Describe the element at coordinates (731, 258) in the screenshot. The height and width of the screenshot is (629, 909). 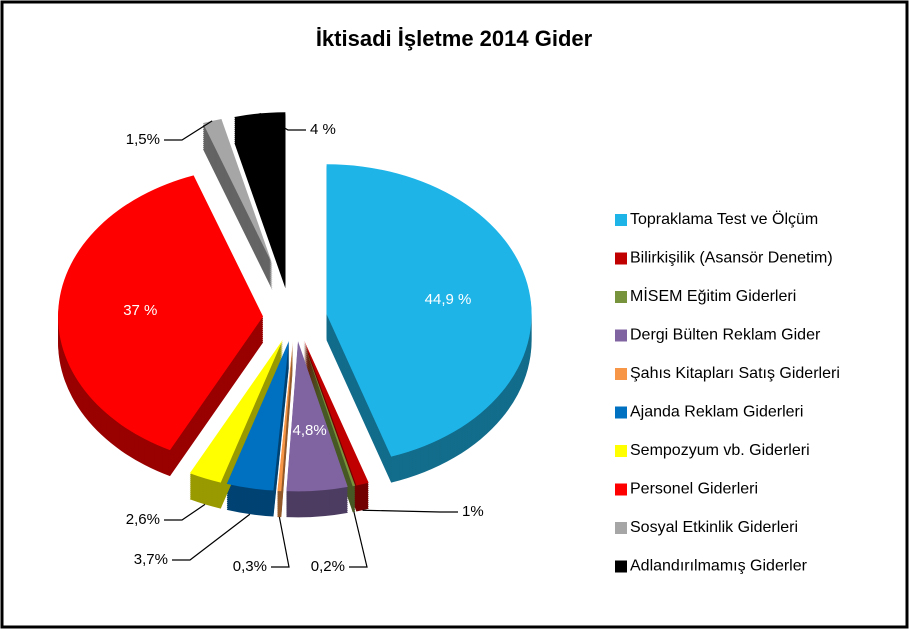
I see `legend-label: Bilirkişilik (Asansör Denetim)` at that location.